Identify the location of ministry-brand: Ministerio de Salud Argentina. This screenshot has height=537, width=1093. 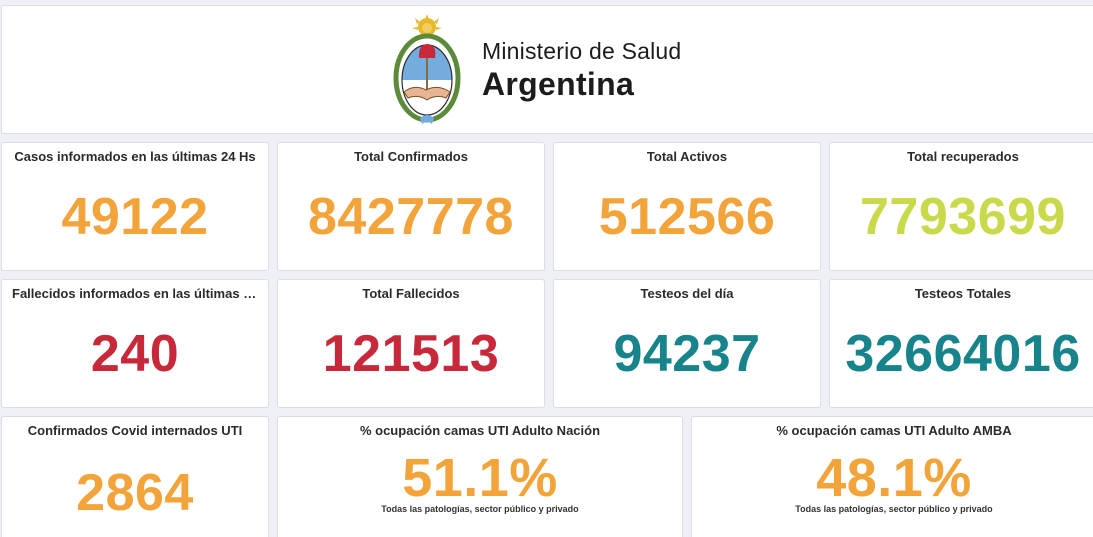
(534, 70).